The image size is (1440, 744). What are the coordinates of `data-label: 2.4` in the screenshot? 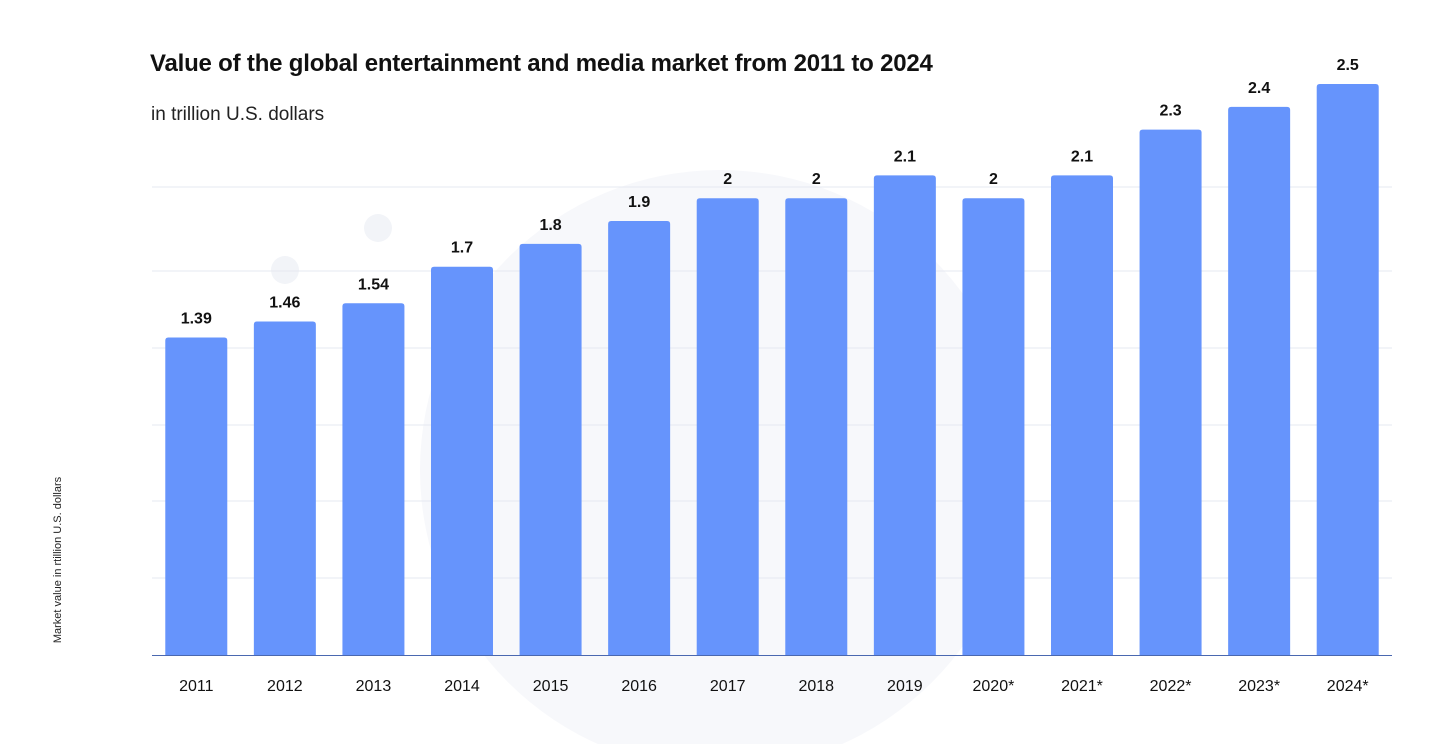 It's located at (1259, 88).